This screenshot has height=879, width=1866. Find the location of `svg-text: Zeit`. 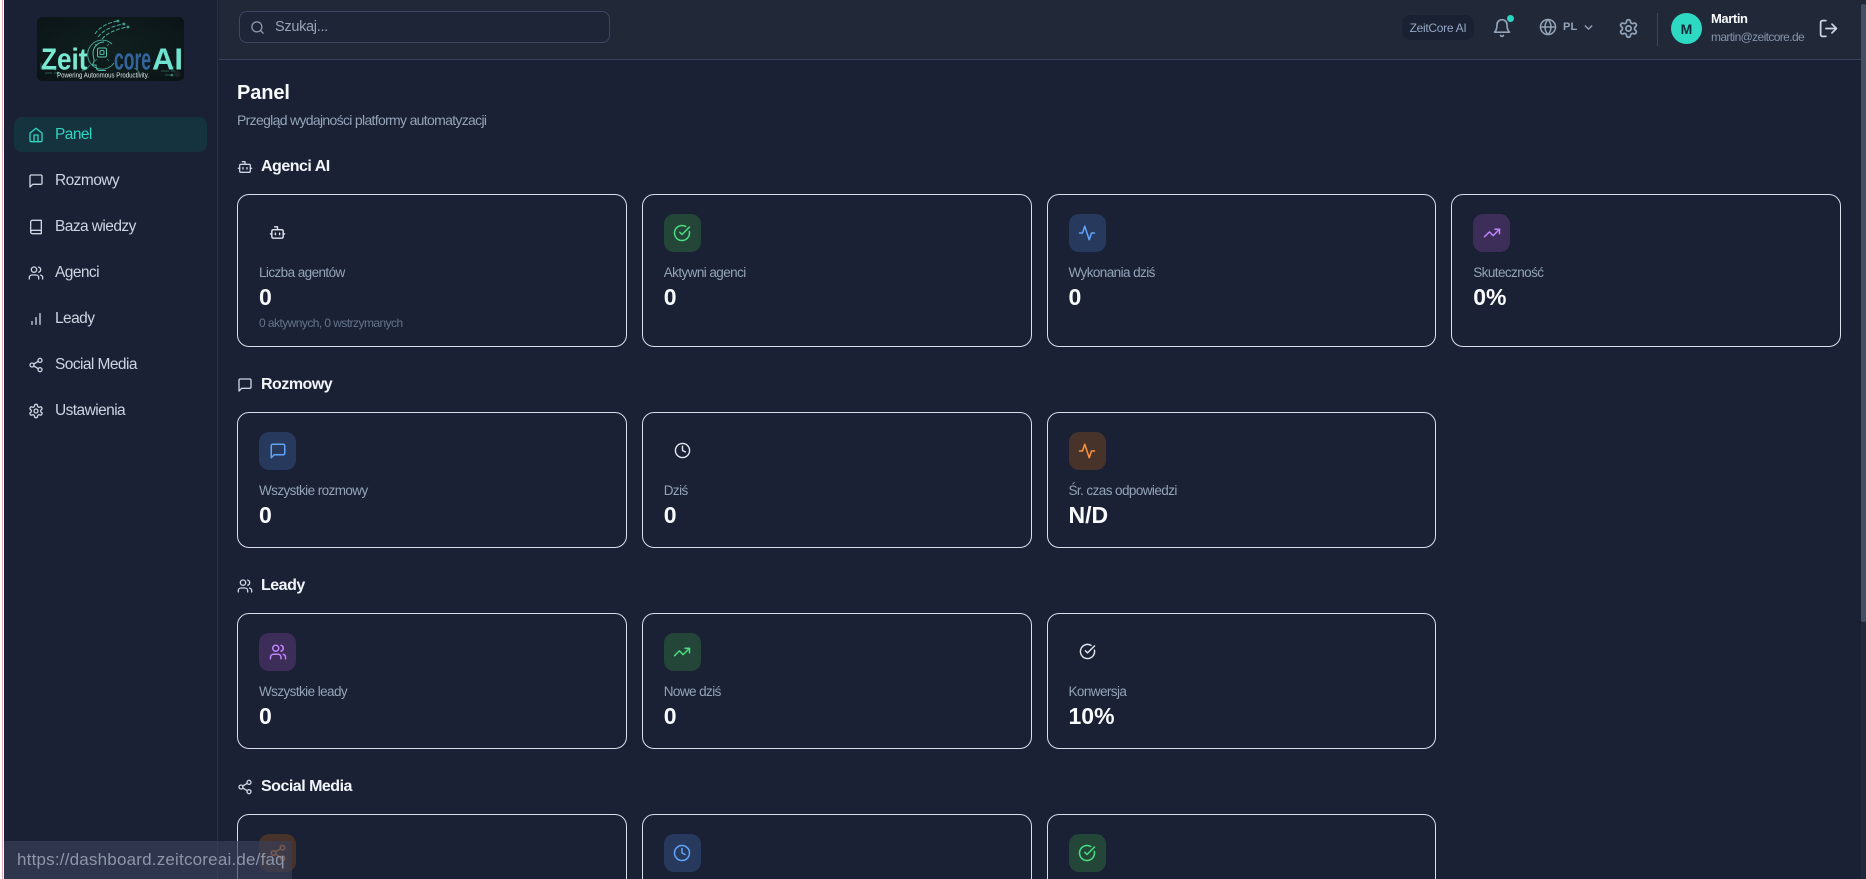

svg-text: Zeit is located at coordinates (64, 59).